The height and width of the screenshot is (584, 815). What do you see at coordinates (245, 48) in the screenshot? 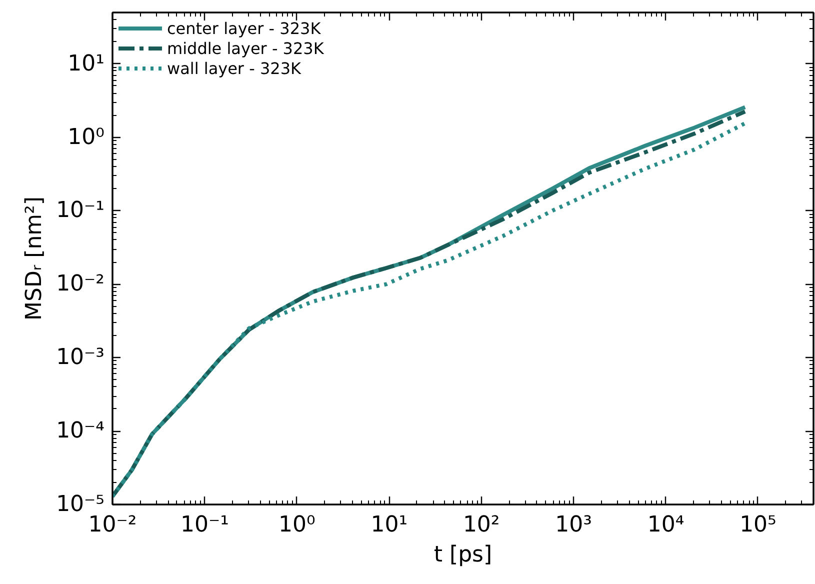
I see `legend-label: middle layer - 323K` at bounding box center [245, 48].